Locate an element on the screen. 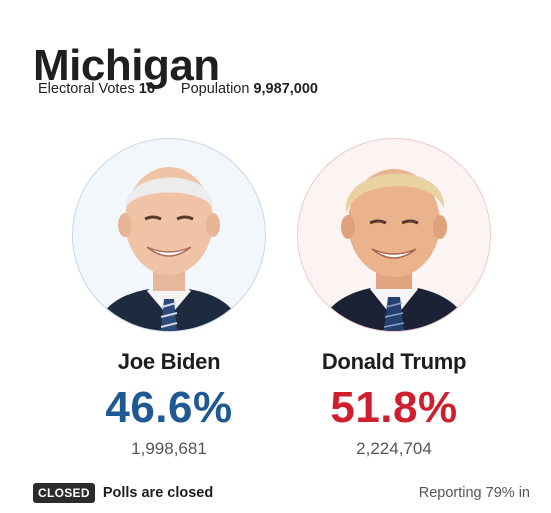 This screenshot has height=513, width=551. candidate-name: Donald Trump is located at coordinates (394, 361).